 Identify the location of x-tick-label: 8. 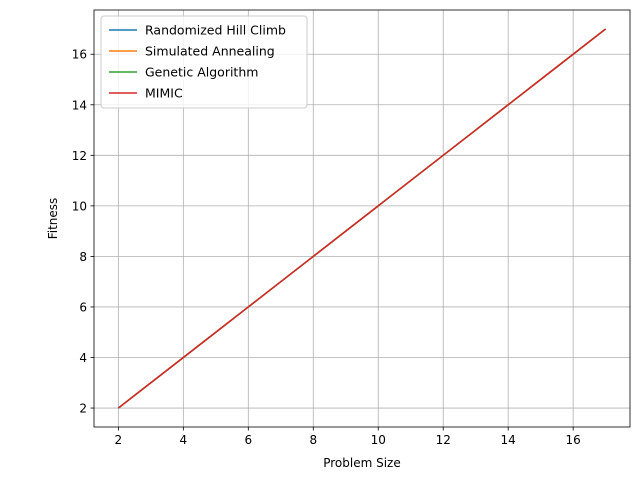
(313, 440).